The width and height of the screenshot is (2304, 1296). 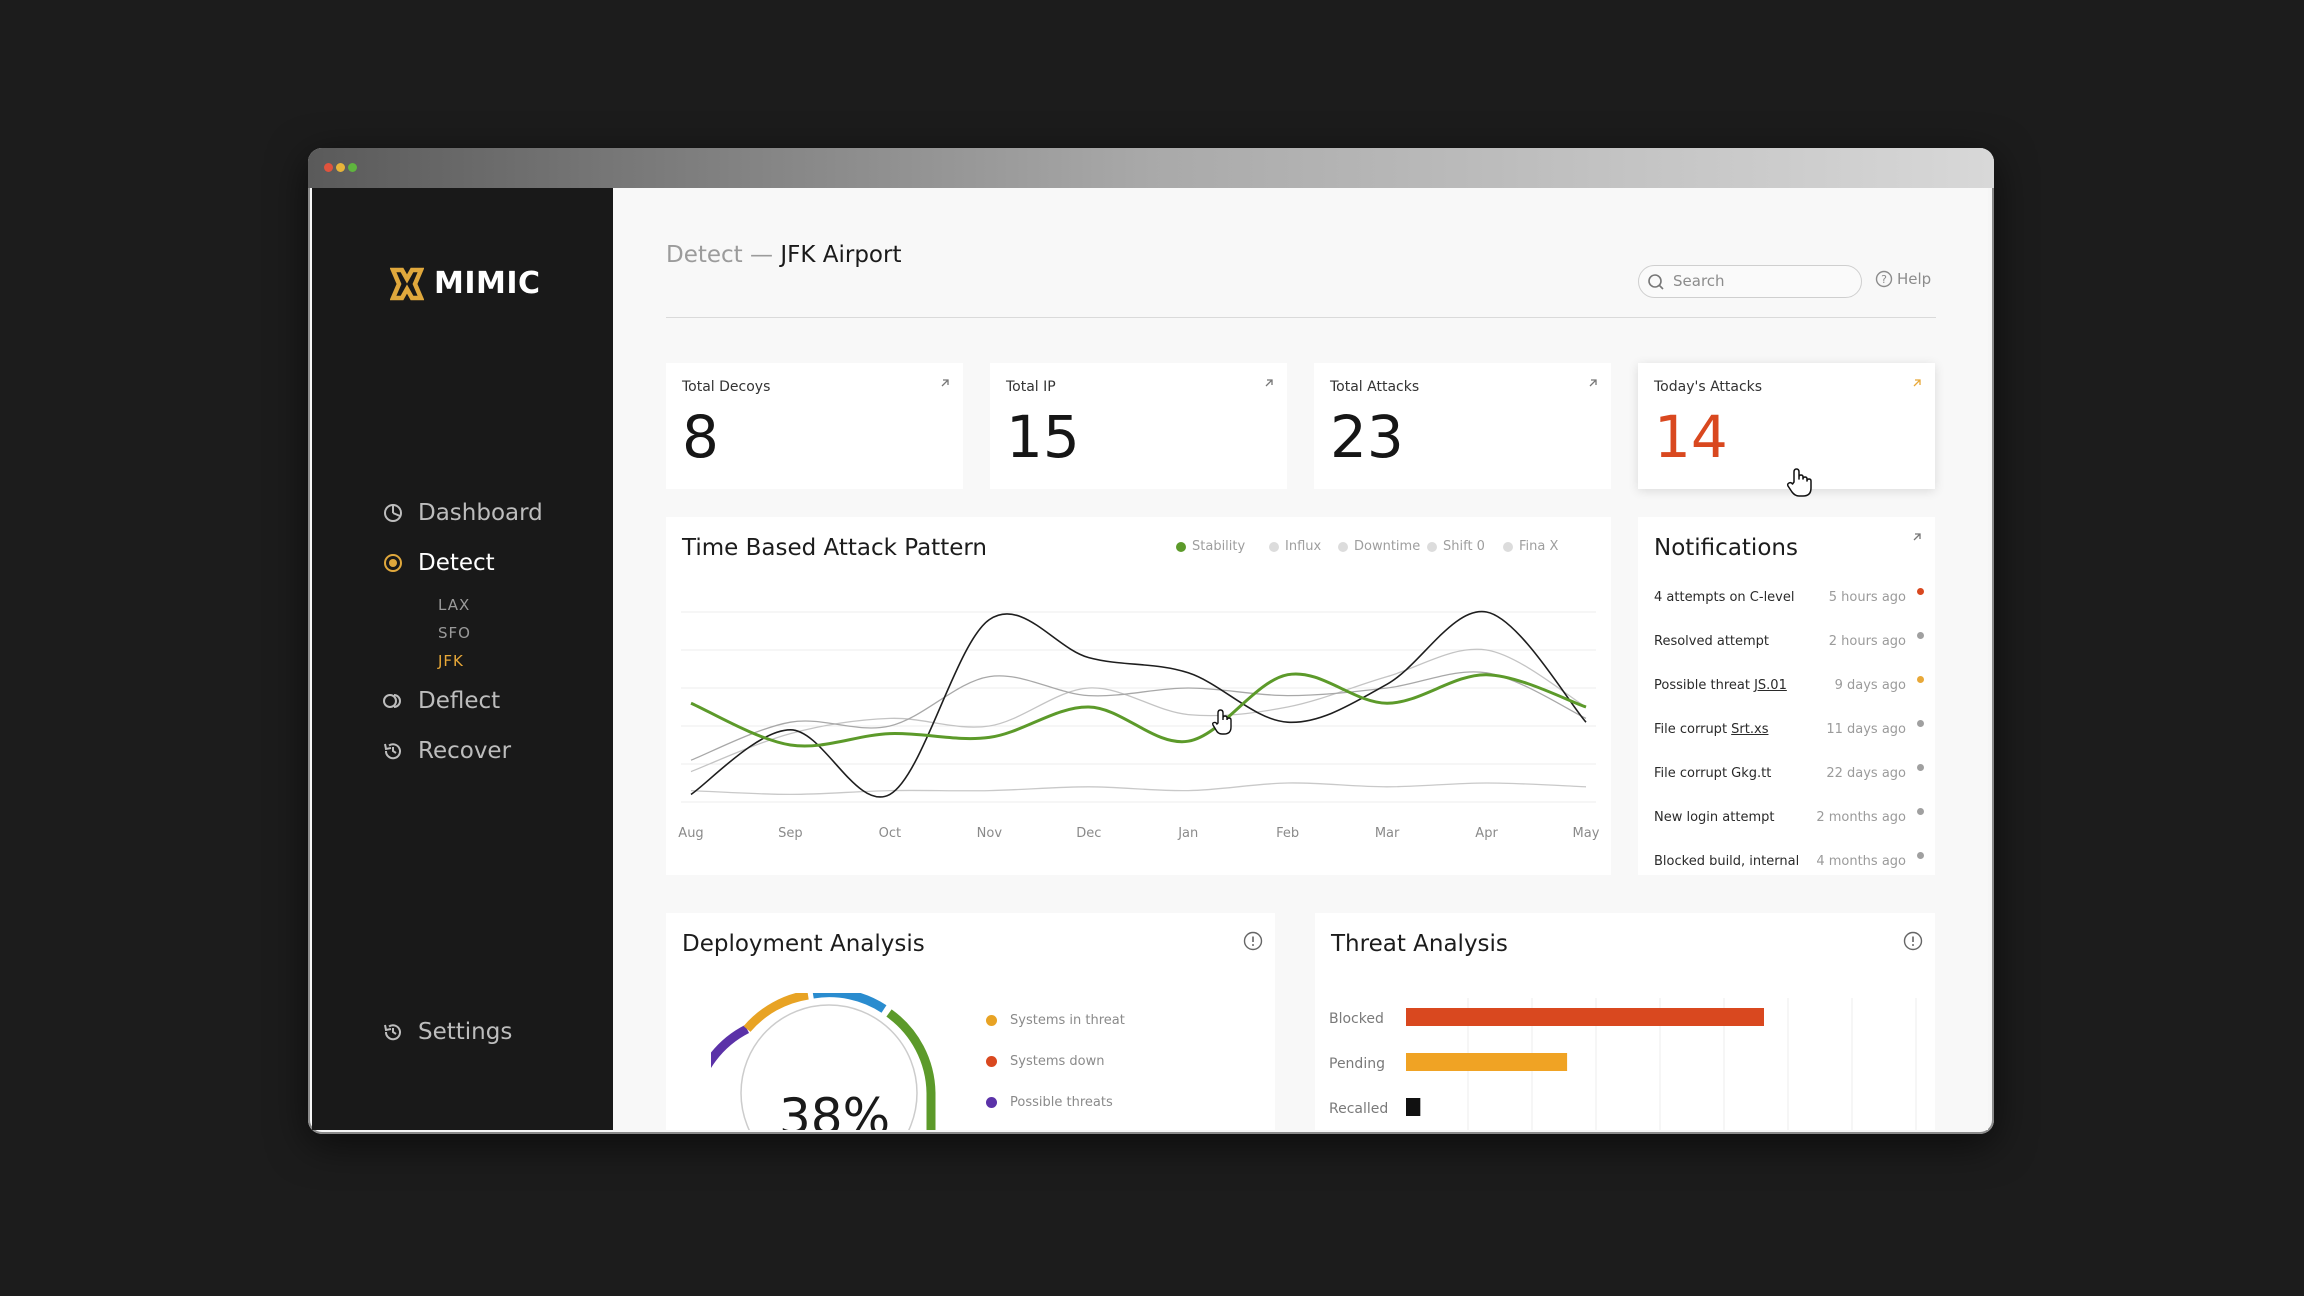 What do you see at coordinates (454, 605) in the screenshot?
I see `sub-item-lax: LAX` at bounding box center [454, 605].